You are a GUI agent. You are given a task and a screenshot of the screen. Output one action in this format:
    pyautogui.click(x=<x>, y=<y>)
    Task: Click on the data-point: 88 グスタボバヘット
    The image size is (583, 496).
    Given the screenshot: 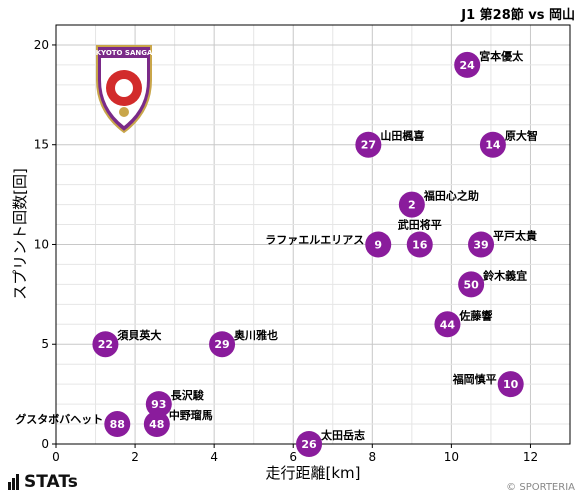 What is the action you would take?
    pyautogui.click(x=73, y=424)
    